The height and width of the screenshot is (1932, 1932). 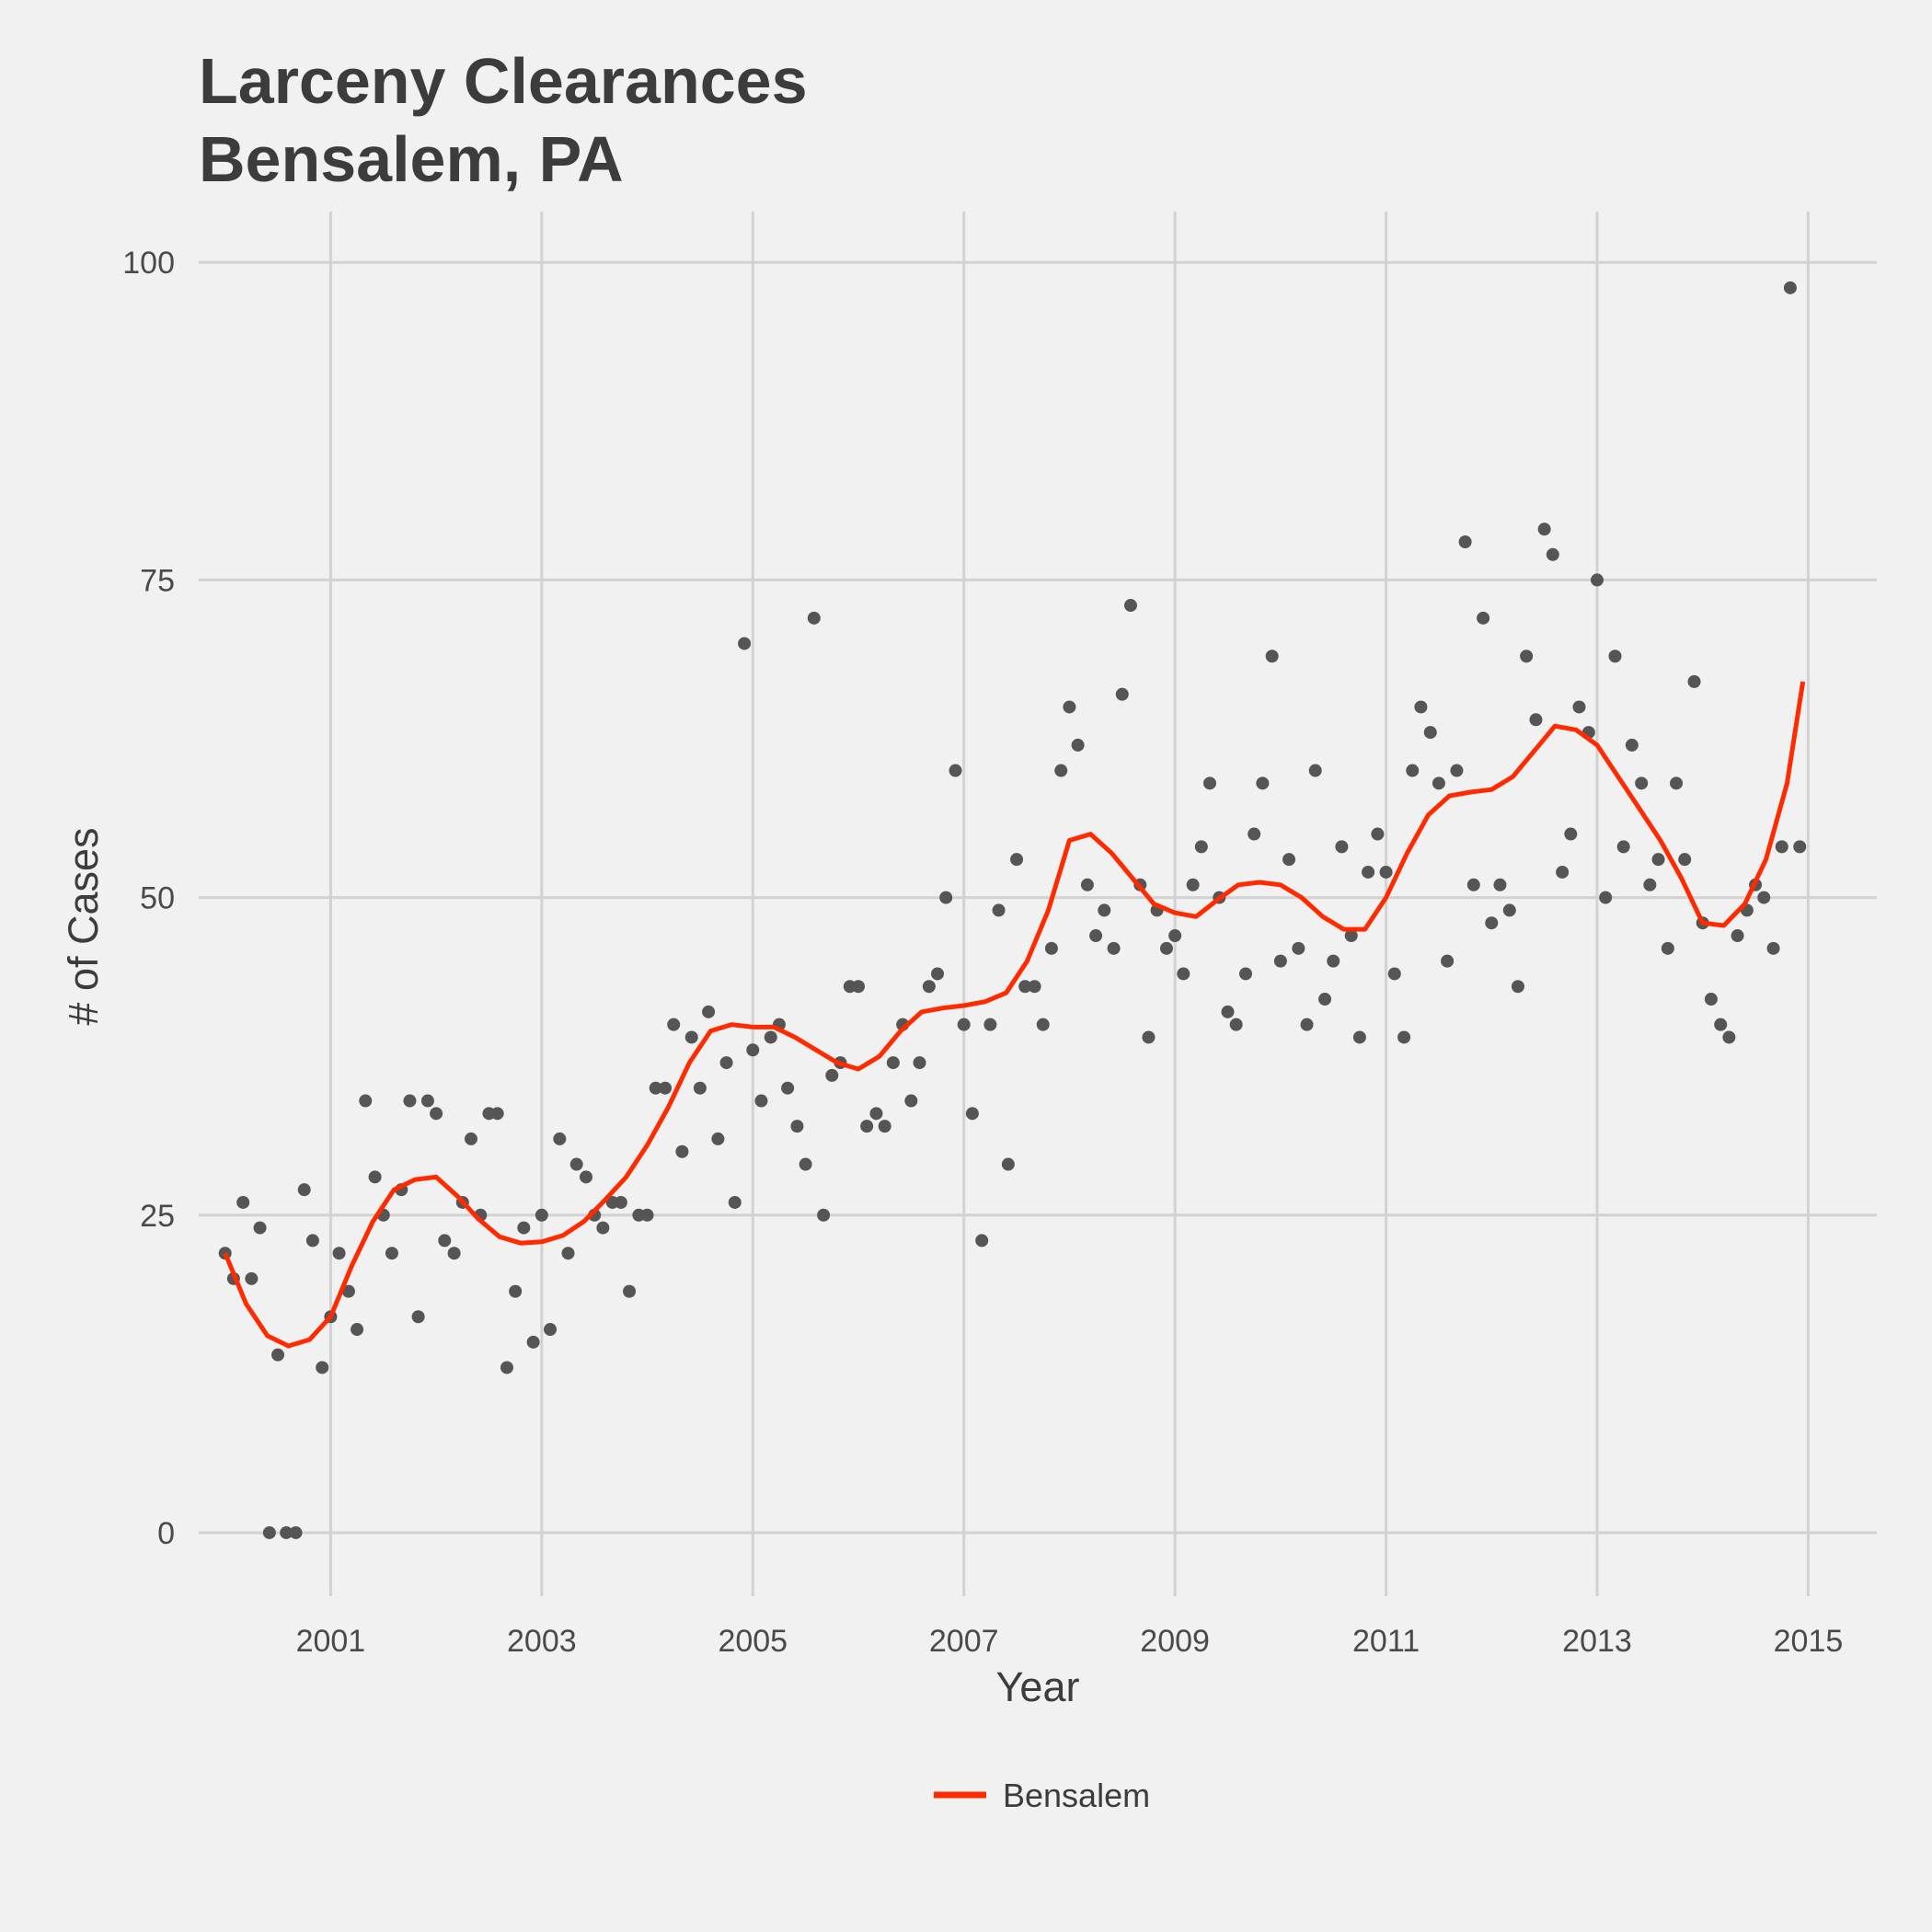 I want to click on y-tick-label: 75, so click(x=157, y=580).